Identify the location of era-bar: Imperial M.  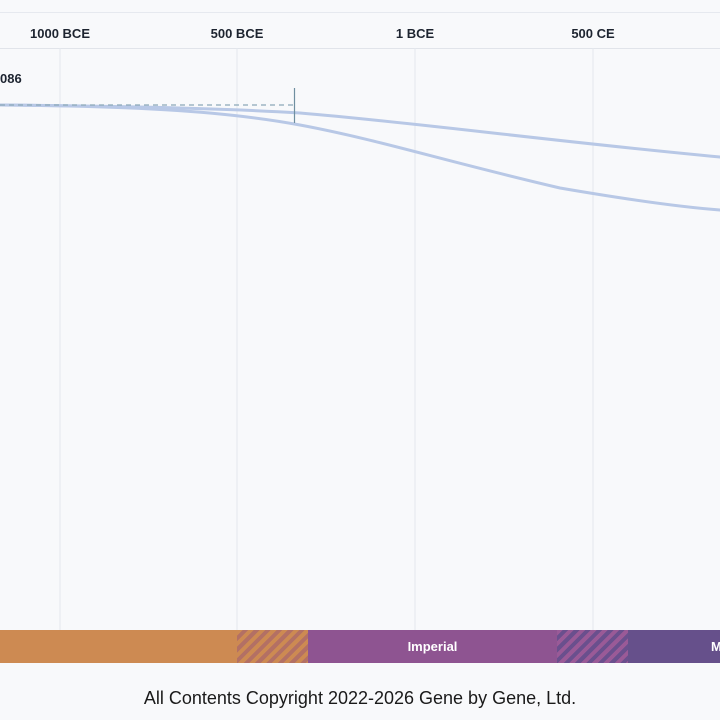
(360, 646).